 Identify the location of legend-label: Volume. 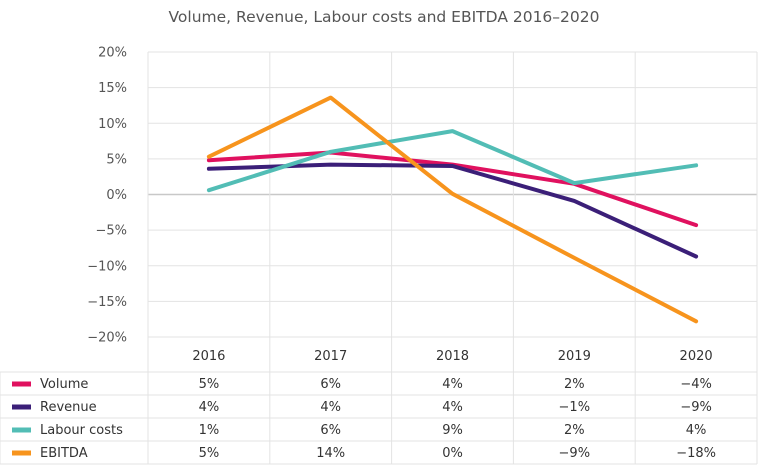
(64, 384).